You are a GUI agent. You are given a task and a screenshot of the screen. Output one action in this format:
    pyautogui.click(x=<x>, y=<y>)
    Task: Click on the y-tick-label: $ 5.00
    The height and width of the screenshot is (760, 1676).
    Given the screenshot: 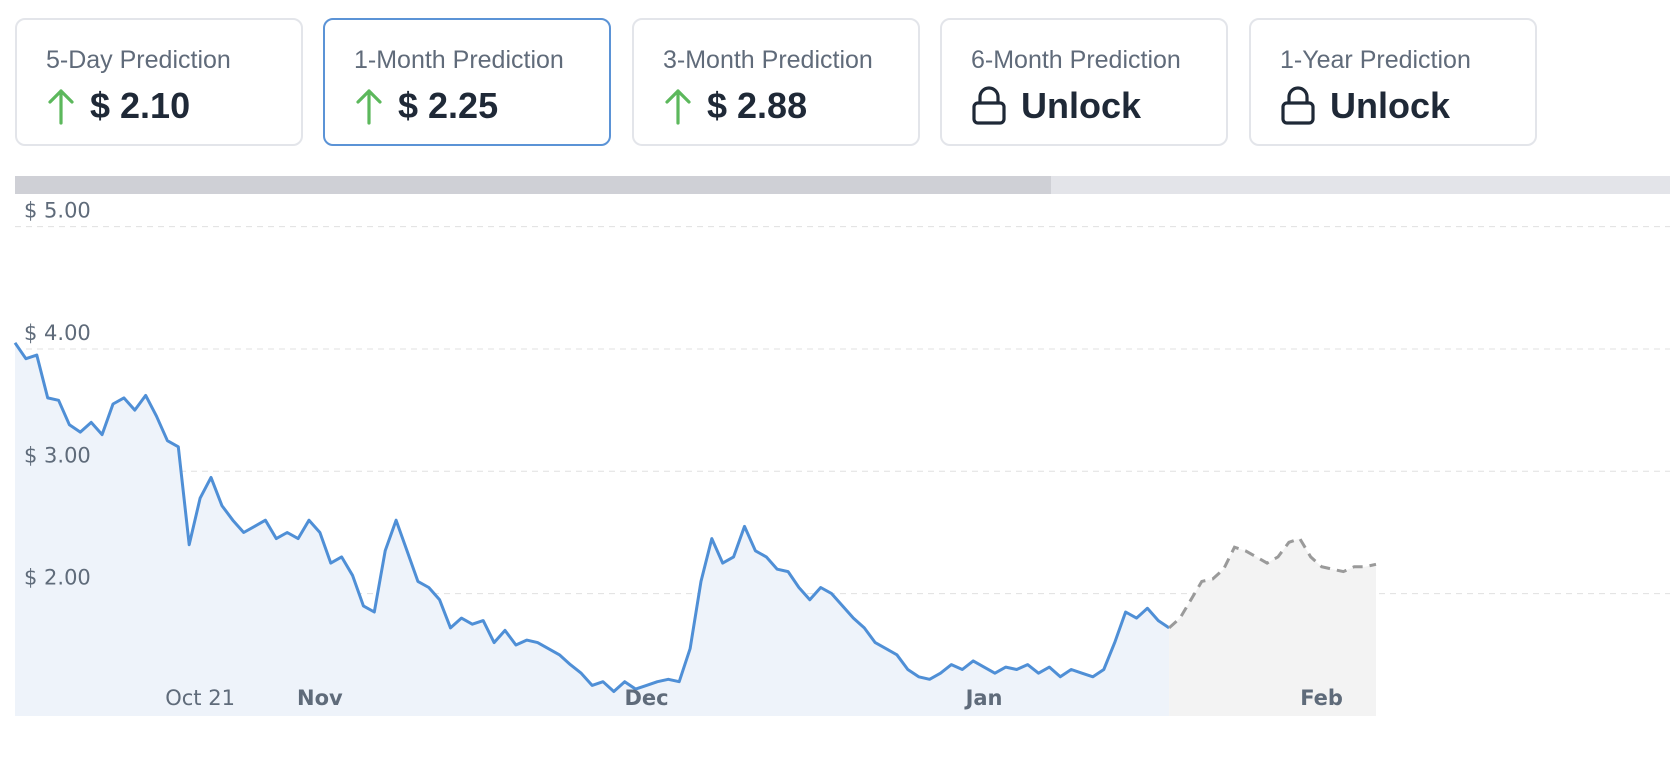 What is the action you would take?
    pyautogui.click(x=57, y=211)
    